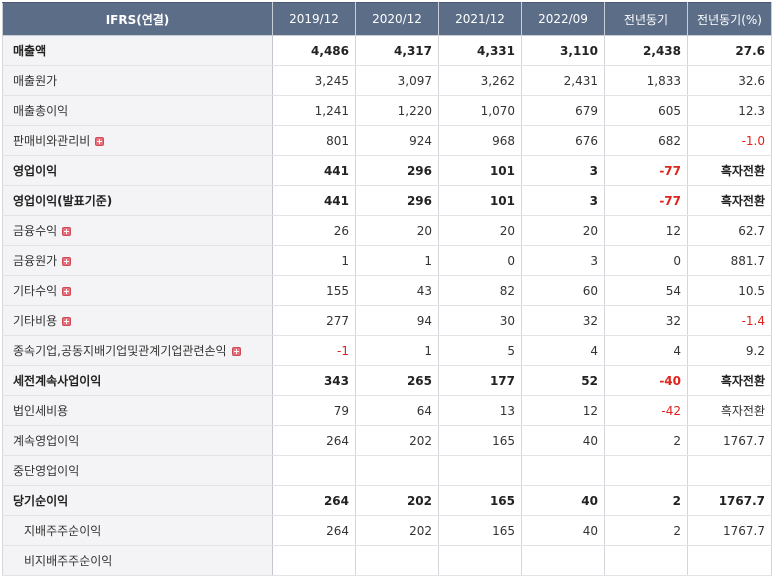  I want to click on value-cell: 54, so click(646, 290).